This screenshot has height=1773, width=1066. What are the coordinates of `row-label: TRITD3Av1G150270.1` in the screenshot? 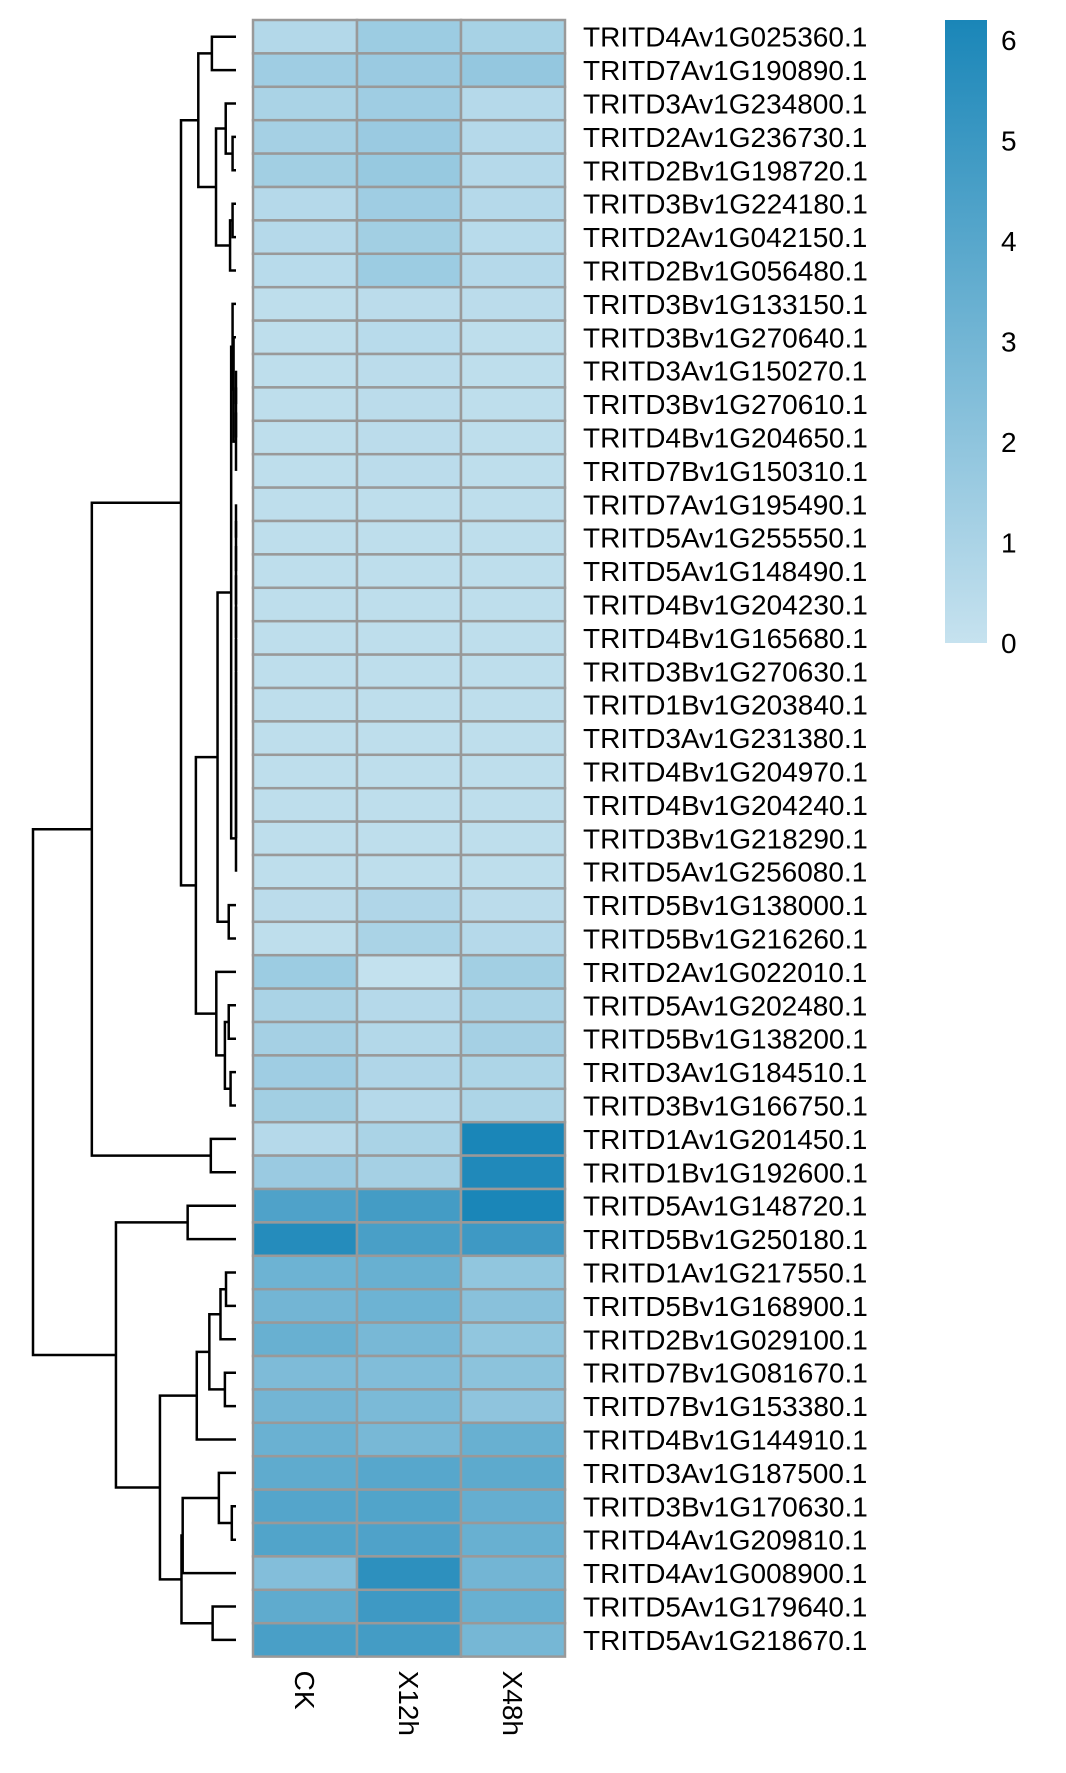 It's located at (725, 371).